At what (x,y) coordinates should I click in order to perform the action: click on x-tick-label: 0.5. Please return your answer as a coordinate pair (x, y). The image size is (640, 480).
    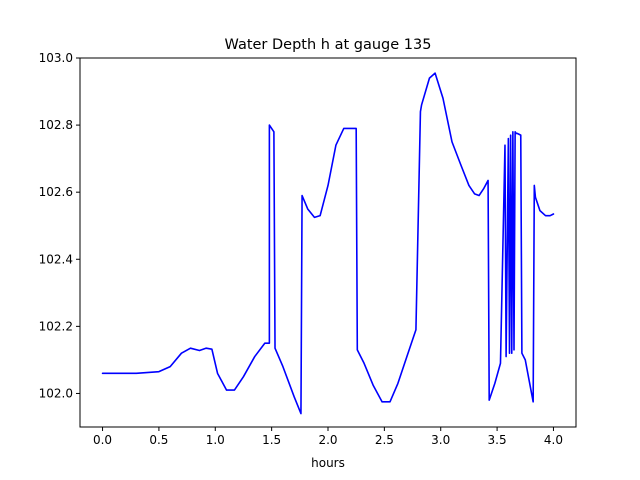
    Looking at the image, I should click on (158, 440).